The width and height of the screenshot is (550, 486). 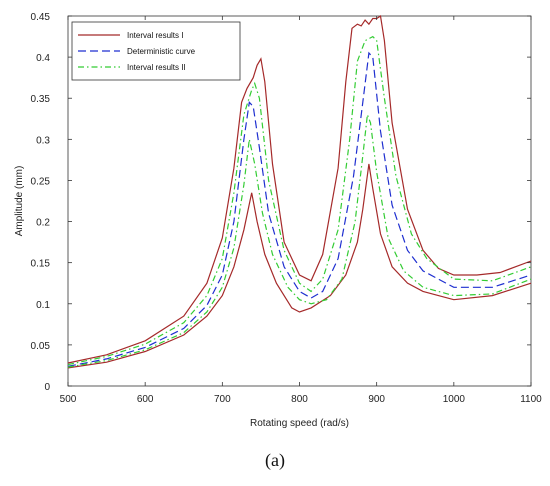 I want to click on y-tick-label: 0.1, so click(x=43, y=305).